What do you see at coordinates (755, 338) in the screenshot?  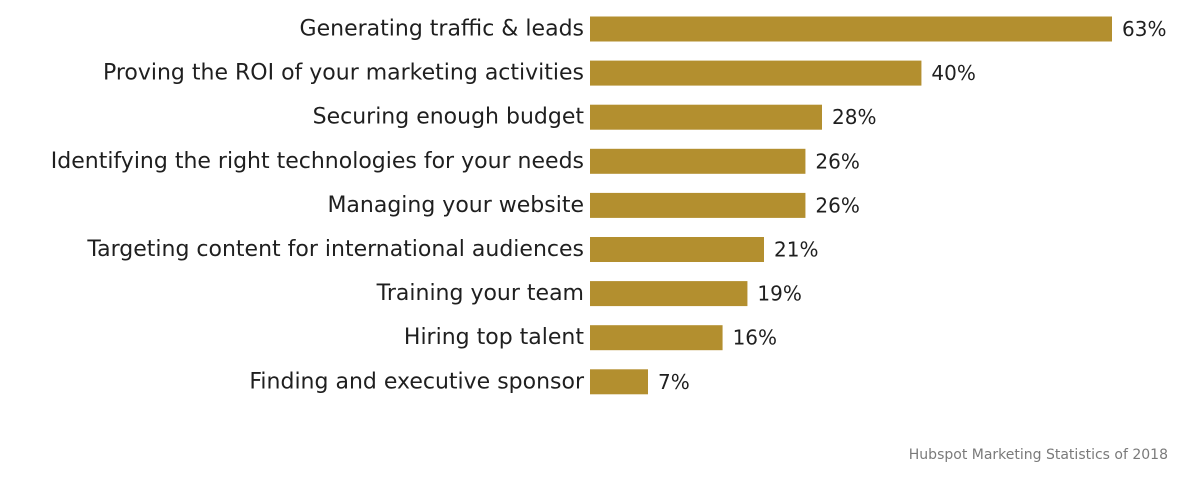 I see `value-label: 16%` at bounding box center [755, 338].